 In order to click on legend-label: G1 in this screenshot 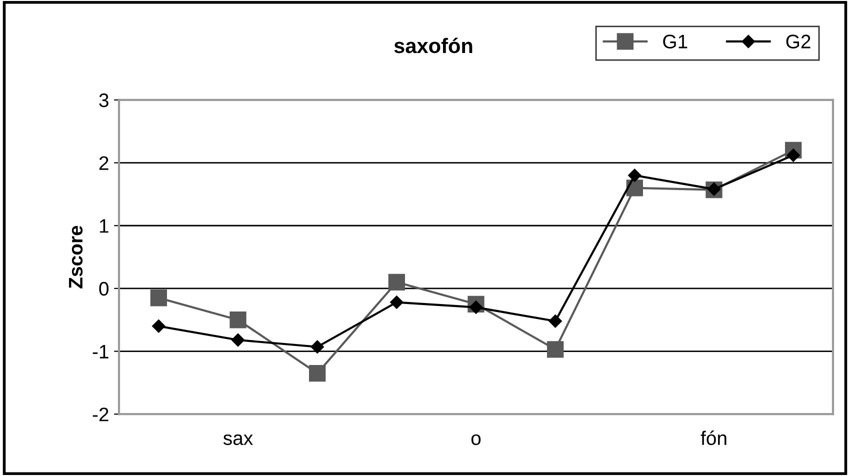, I will do `click(675, 41)`.